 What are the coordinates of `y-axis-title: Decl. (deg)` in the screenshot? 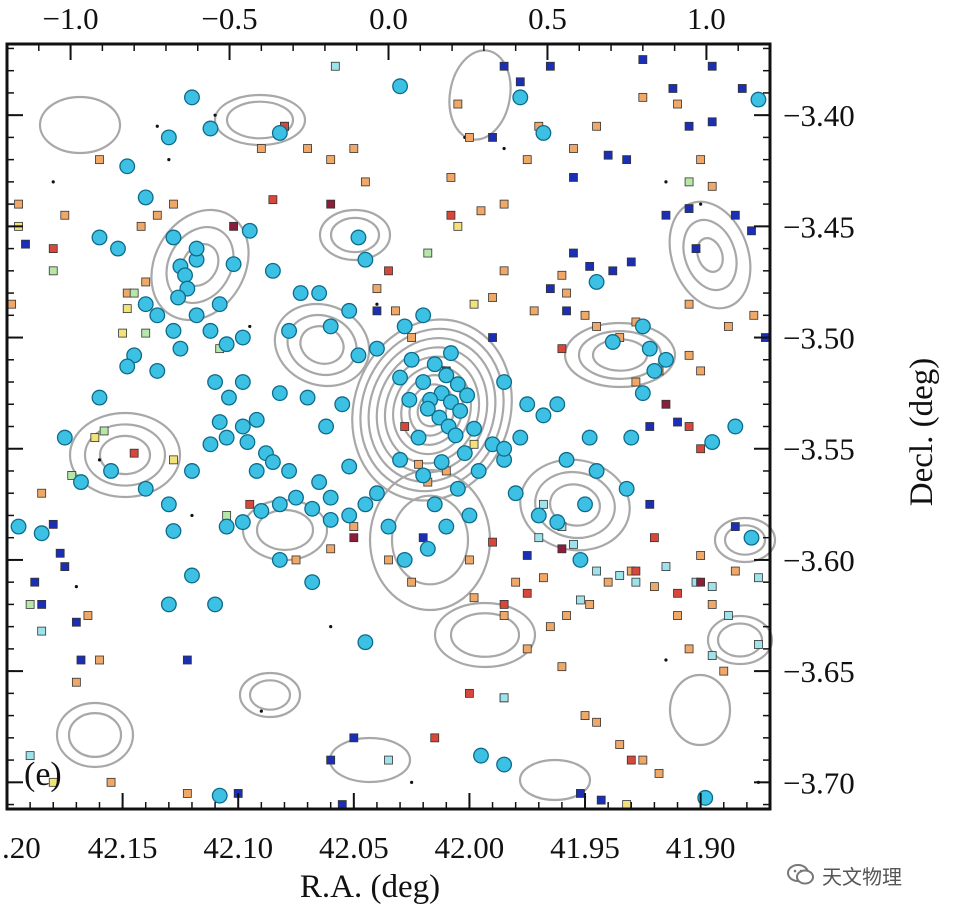 It's located at (922, 432).